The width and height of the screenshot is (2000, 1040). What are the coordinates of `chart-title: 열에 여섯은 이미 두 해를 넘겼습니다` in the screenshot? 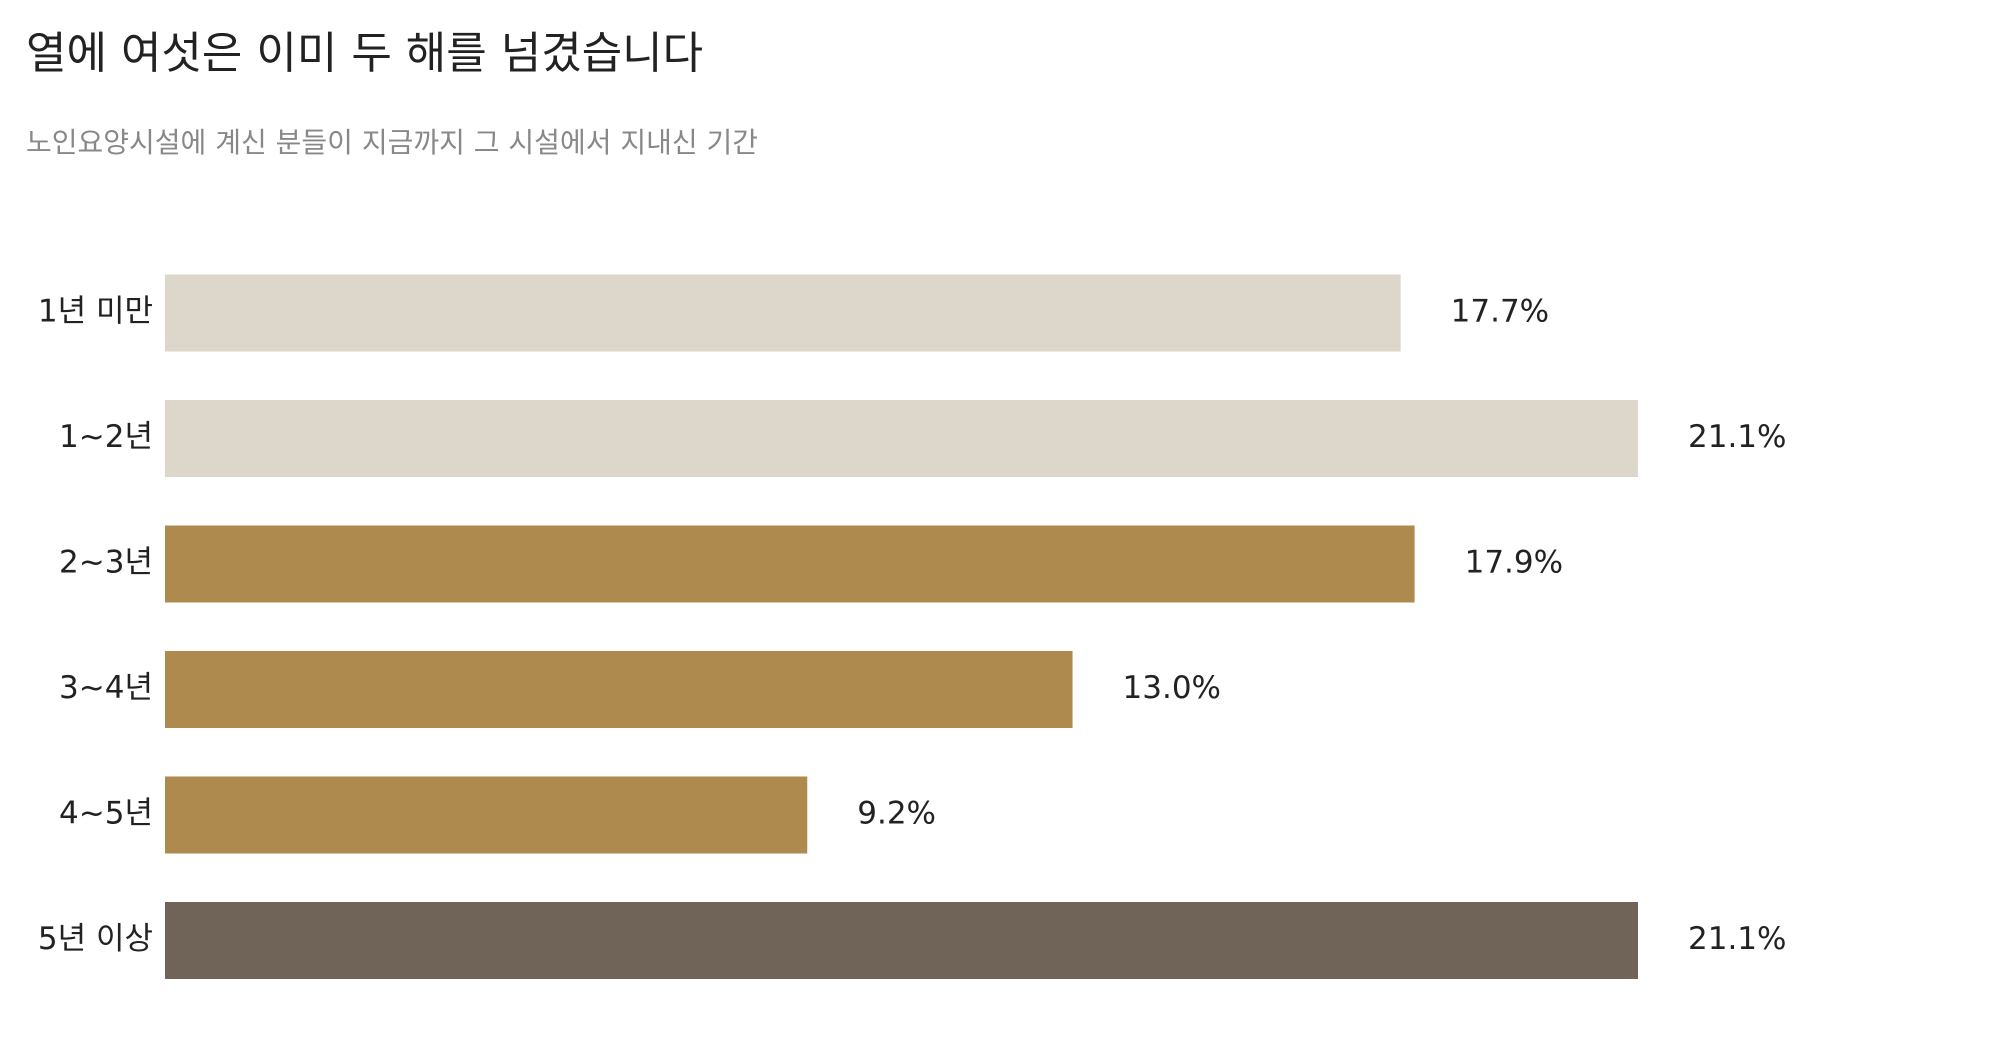 It's located at (364, 53).